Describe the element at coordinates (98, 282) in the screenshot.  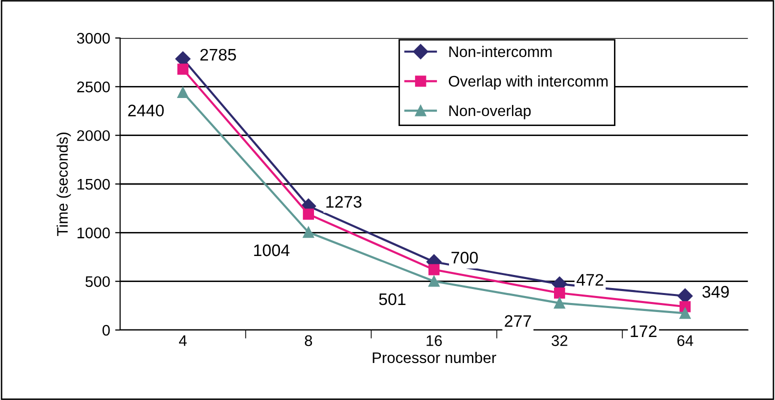
I see `y-tick-label: 500` at that location.